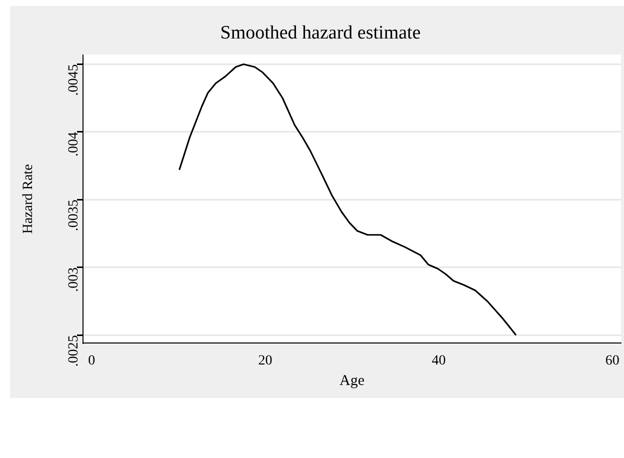  Describe the element at coordinates (28, 199) in the screenshot. I see `y-axis-title: Hazard Rate` at that location.